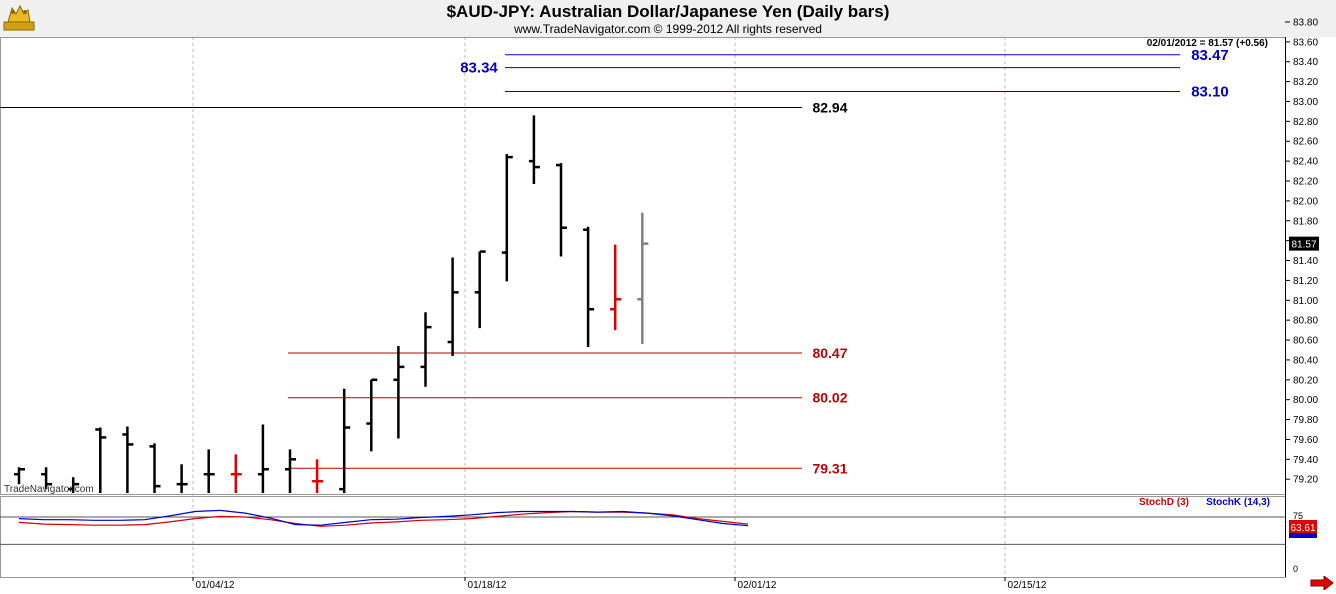  Describe the element at coordinates (1210, 55) in the screenshot. I see `level-label: 83.47` at that location.